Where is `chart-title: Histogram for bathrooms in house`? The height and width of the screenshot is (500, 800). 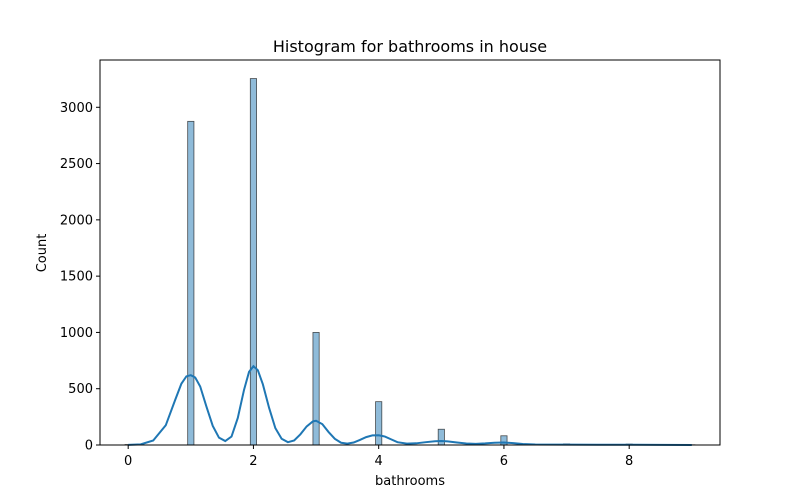
chart-title: Histogram for bathrooms in house is located at coordinates (410, 46).